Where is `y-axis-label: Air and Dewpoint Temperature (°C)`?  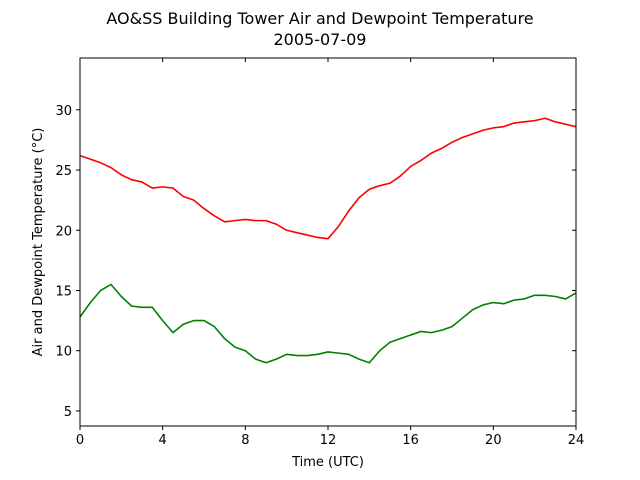 y-axis-label: Air and Dewpoint Temperature (°C) is located at coordinates (38, 242).